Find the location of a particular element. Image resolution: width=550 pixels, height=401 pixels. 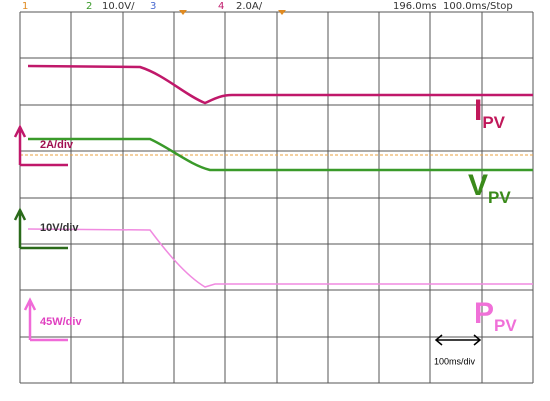

channel-scale: 2.0A/ is located at coordinates (249, 6).